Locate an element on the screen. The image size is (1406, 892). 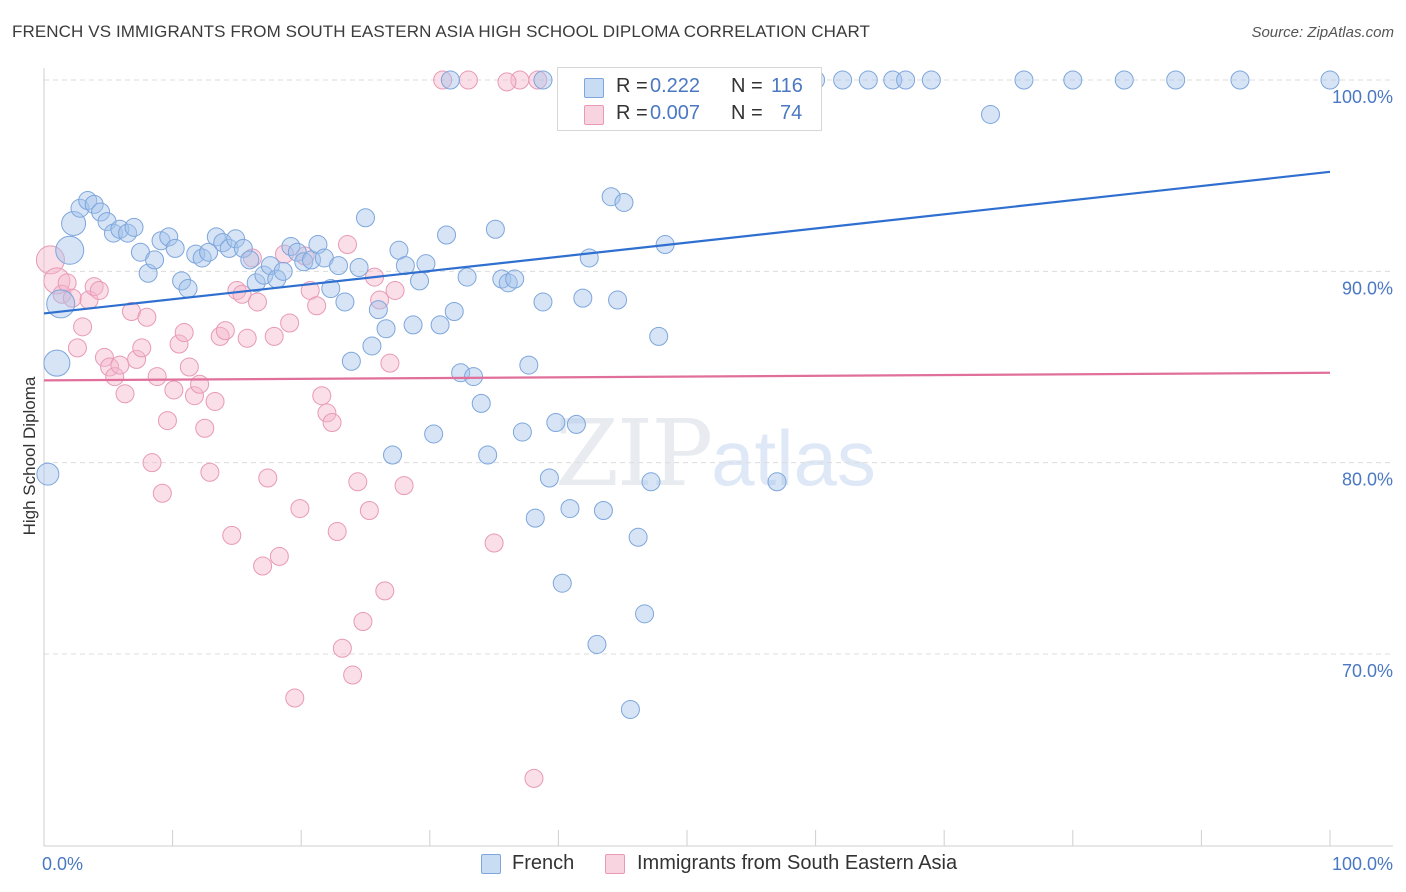
legend-n-value-french: 116 is located at coordinates (787, 86).